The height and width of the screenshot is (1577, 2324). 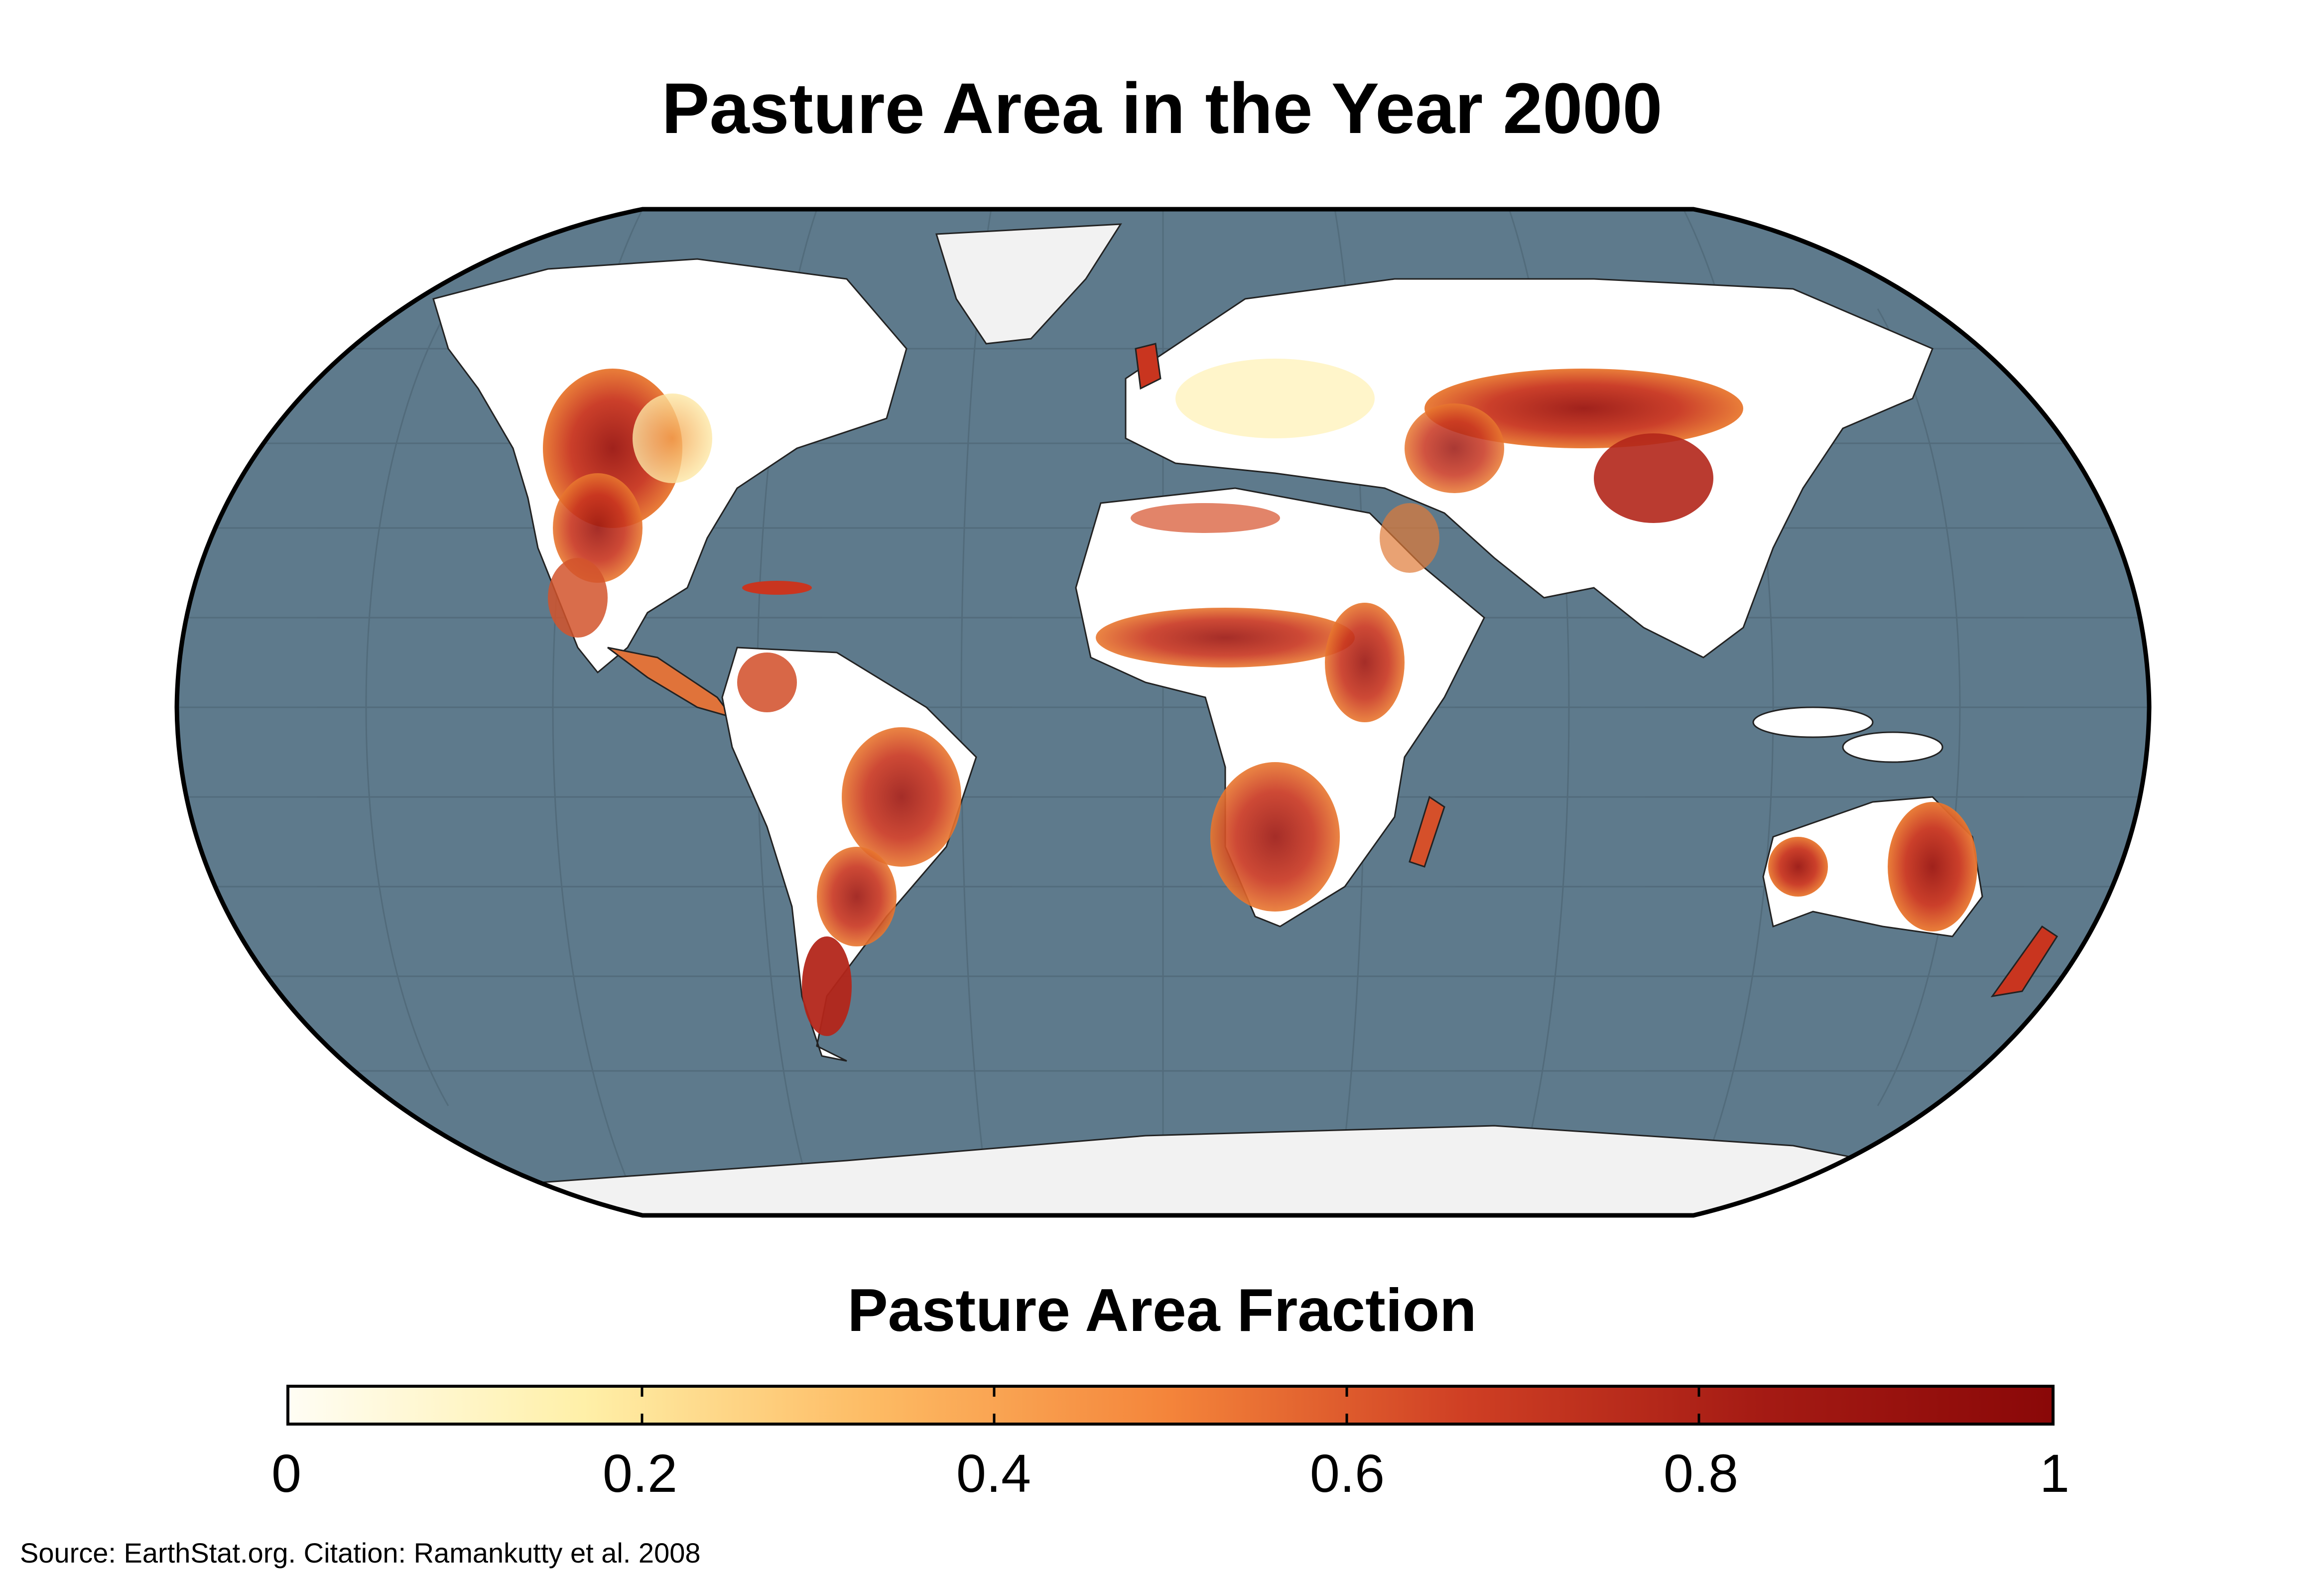 What do you see at coordinates (1162, 108) in the screenshot?
I see `map-title: Pasture Area in the Year 2000` at bounding box center [1162, 108].